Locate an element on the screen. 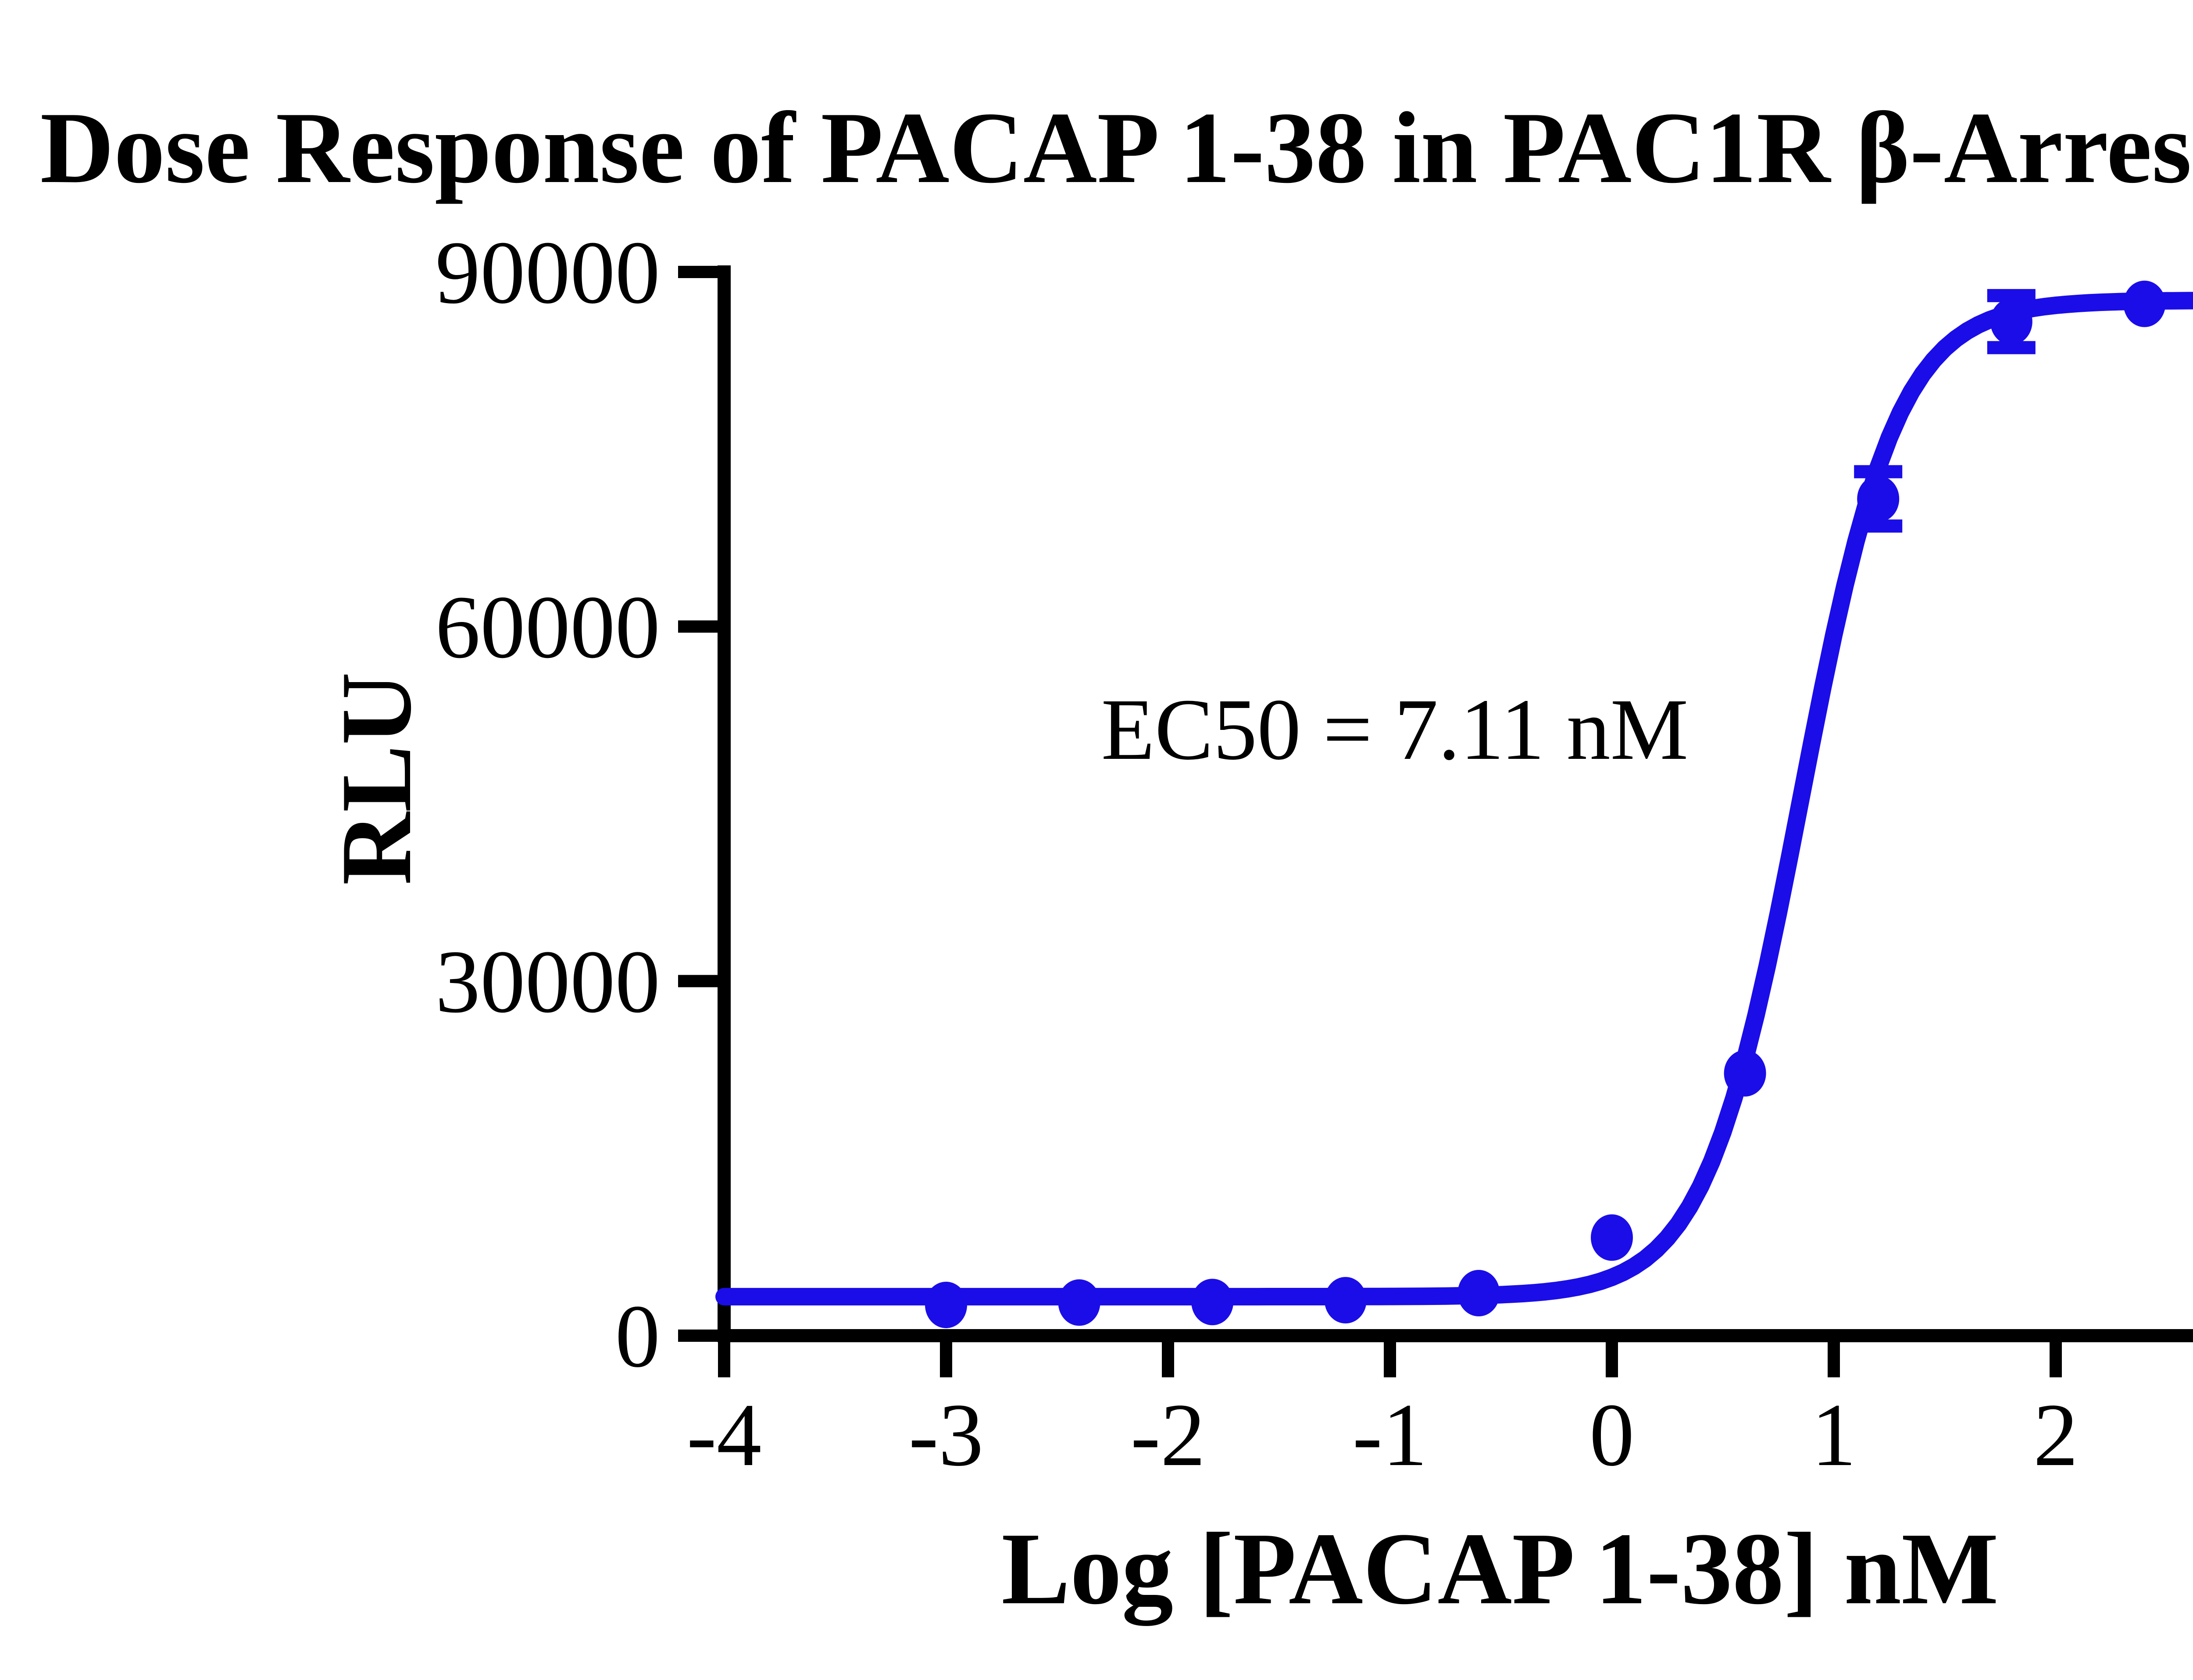 The height and width of the screenshot is (1680, 2193). y-axis-title: RLU is located at coordinates (376, 778).